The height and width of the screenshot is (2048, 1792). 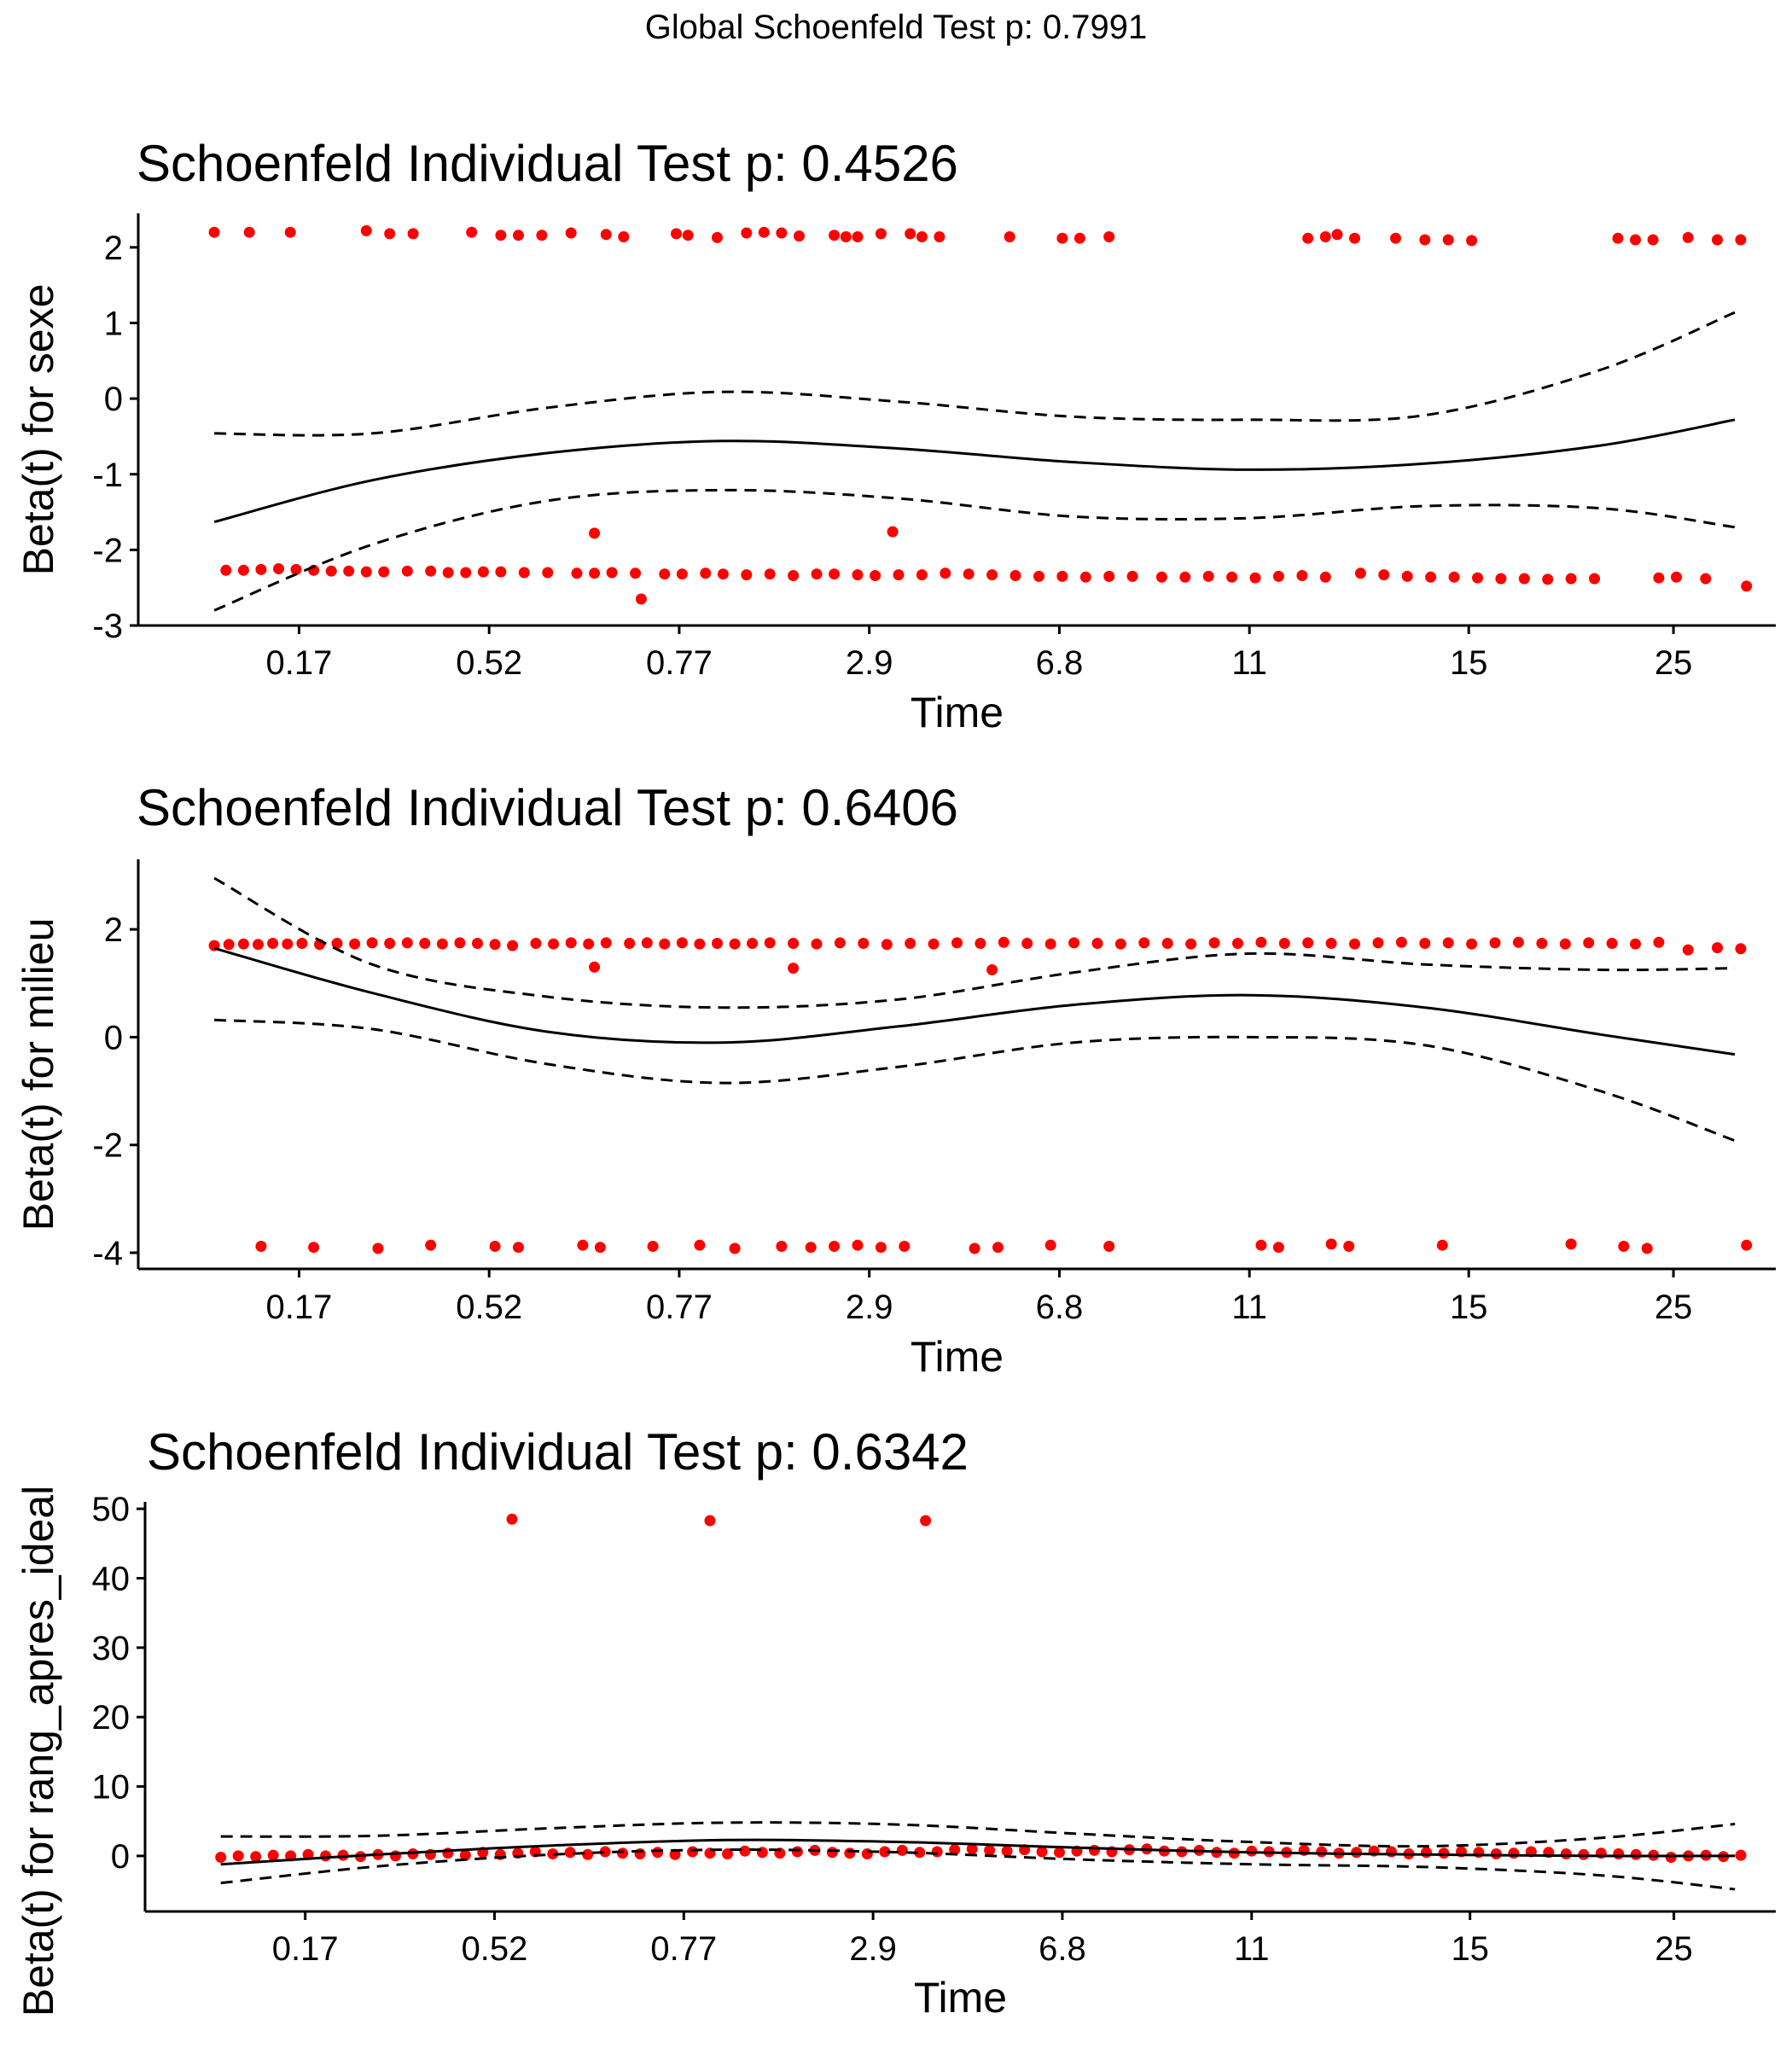 What do you see at coordinates (107, 550) in the screenshot?
I see `y-tick-label: -2` at bounding box center [107, 550].